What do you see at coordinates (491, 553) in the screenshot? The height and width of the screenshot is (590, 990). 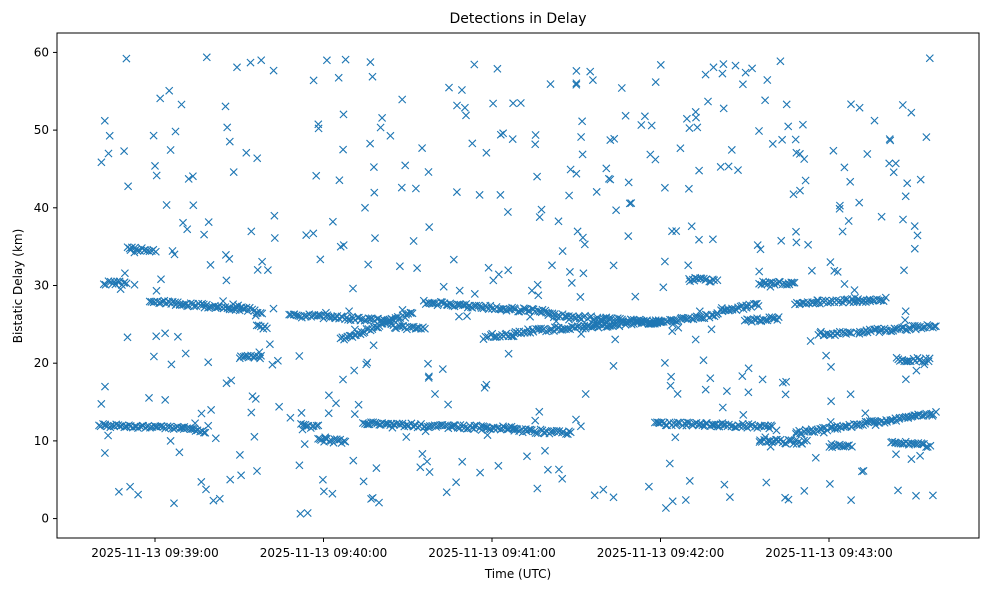 I see `x-tick-label: 2025-11-13 09:41:00` at bounding box center [491, 553].